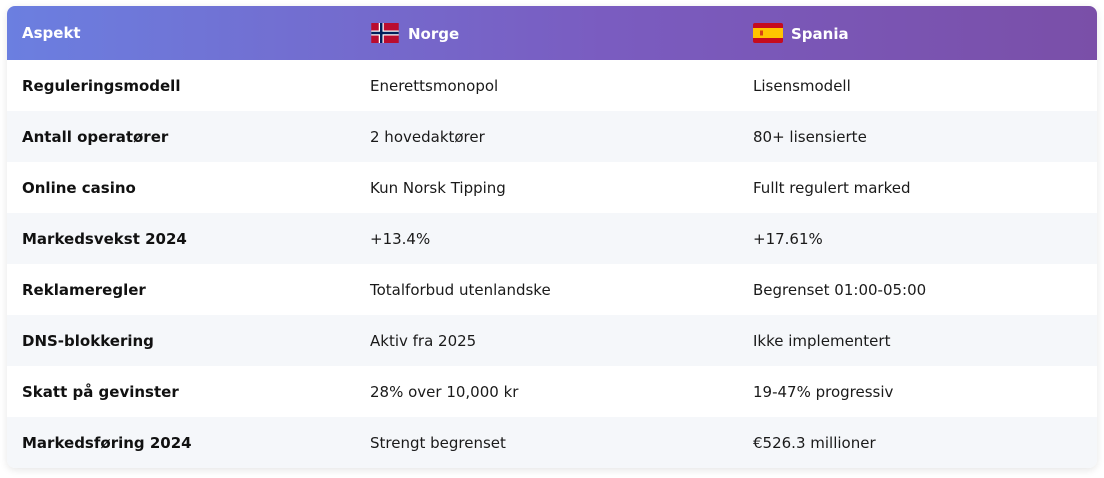 This screenshot has width=1104, height=478. I want to click on row-spain: Lisensmodell, so click(802, 85).